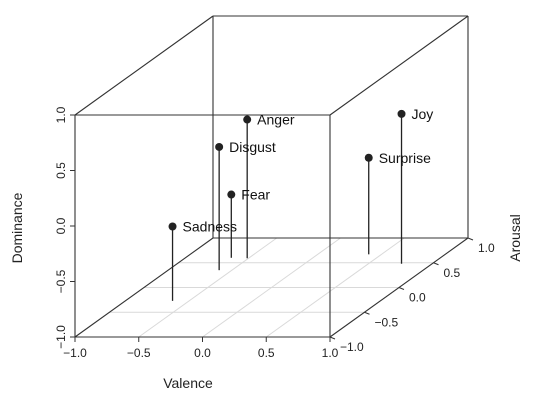  I want to click on y-tick-label: 1.0, so click(486, 248).